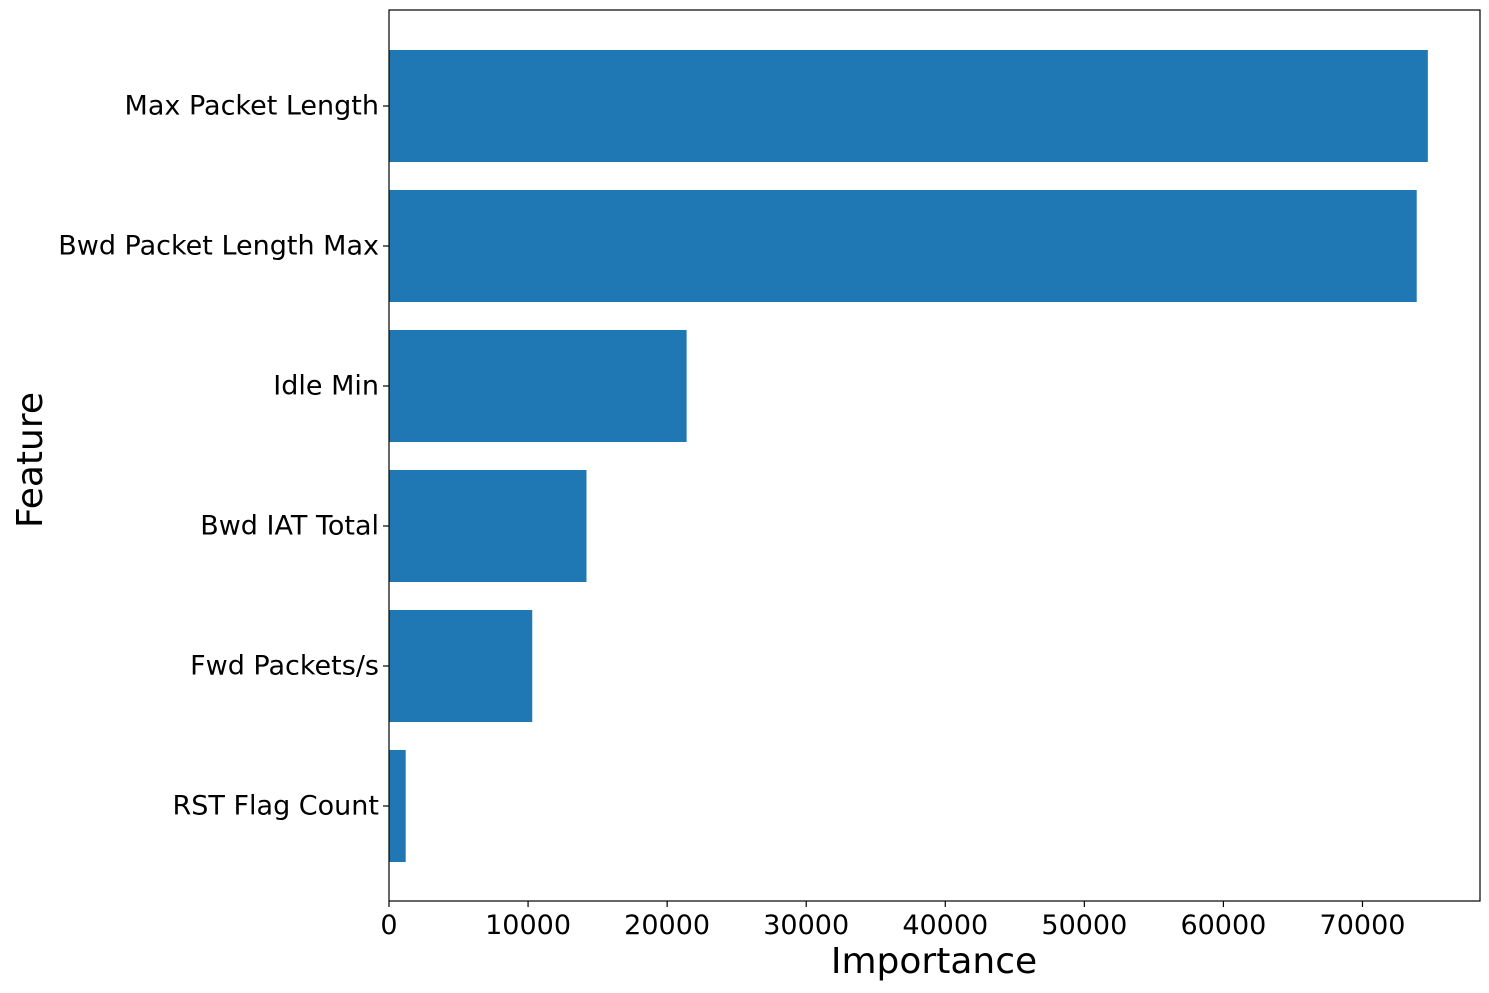  I want to click on x-tick-label-50000: 50000, so click(1084, 925).